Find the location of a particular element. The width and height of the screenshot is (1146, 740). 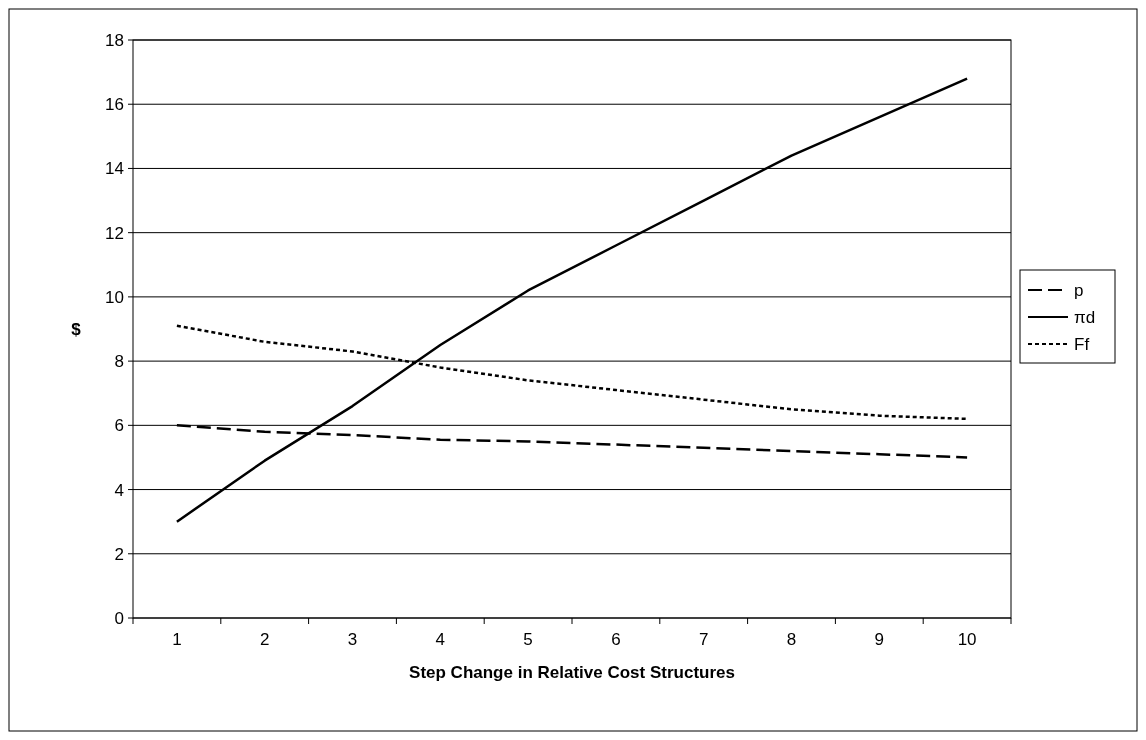

legend-label: πd is located at coordinates (1085, 317).